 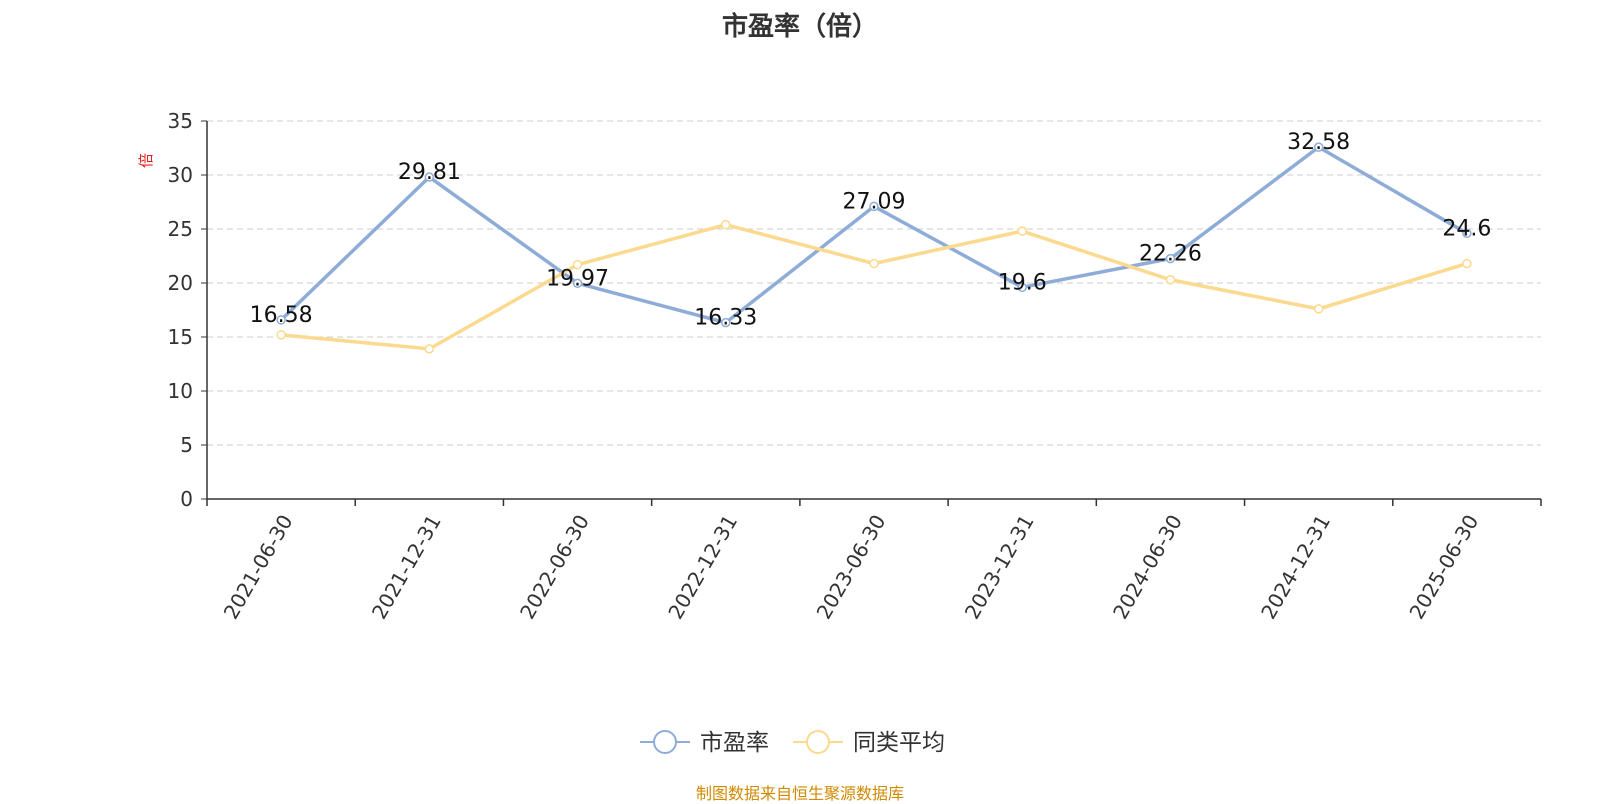 I want to click on data-label: 29.81, so click(x=429, y=172).